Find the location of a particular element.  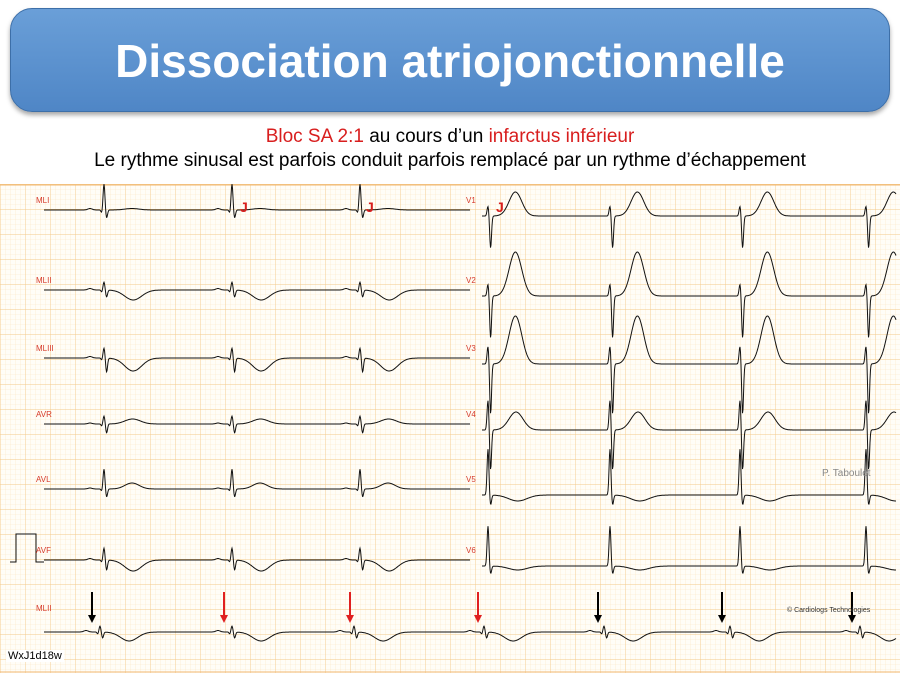

lead-label-mliii: MLIII is located at coordinates (45, 348).